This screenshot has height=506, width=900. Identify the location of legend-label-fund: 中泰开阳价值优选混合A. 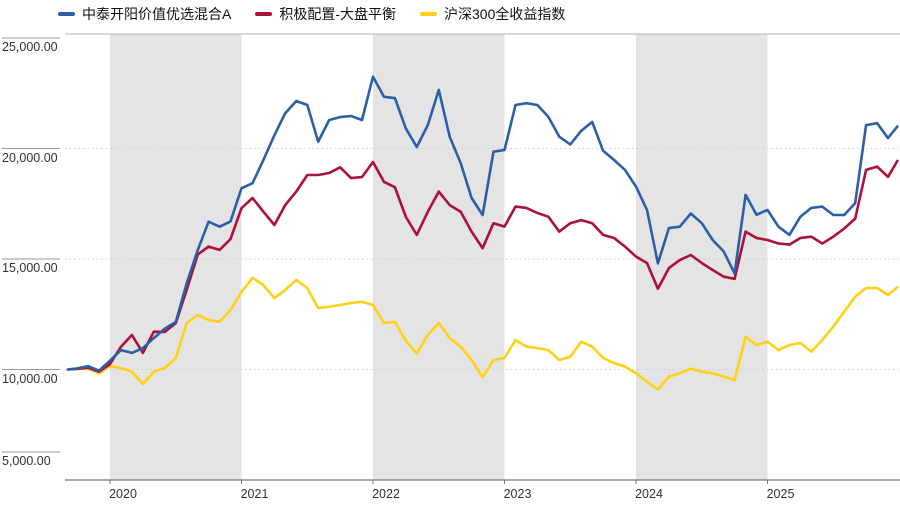
(157, 14).